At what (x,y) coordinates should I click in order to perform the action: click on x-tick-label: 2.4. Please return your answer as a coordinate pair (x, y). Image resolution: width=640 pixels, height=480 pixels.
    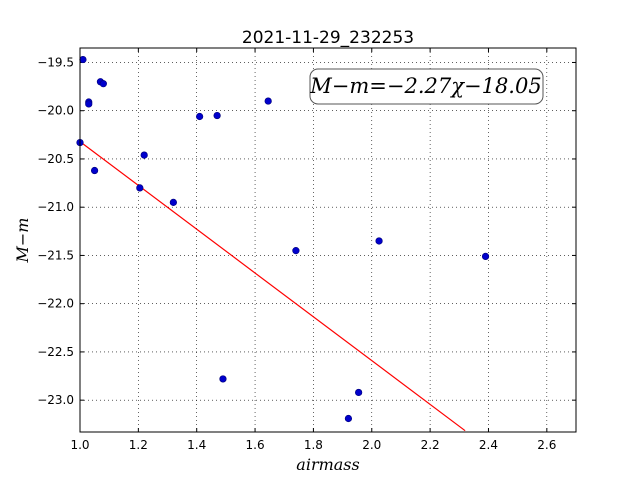
    Looking at the image, I should click on (488, 445).